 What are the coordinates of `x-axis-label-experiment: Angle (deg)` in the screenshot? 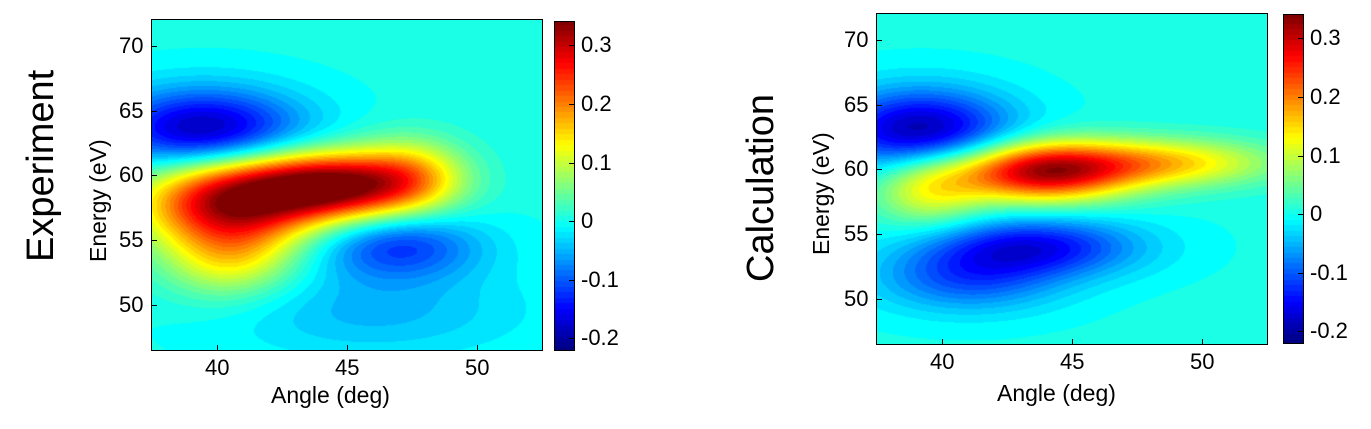 It's located at (330, 395).